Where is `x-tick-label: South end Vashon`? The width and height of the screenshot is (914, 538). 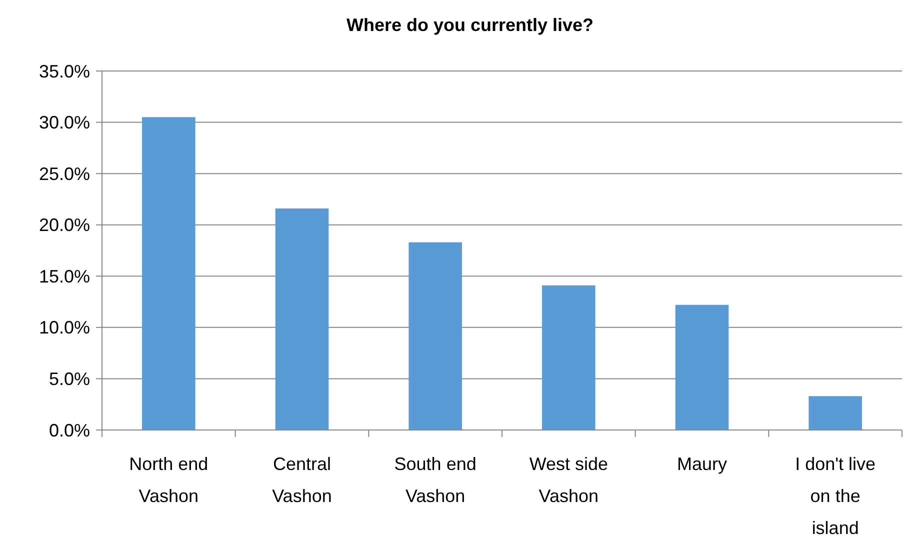
x-tick-label: South end Vashon is located at coordinates (435, 480).